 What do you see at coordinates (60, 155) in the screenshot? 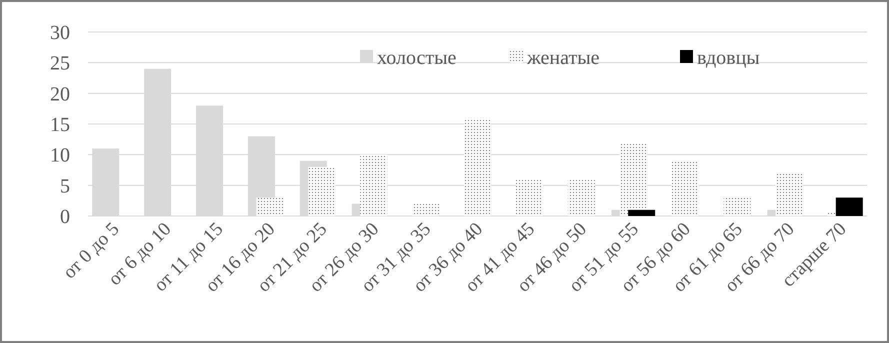
I see `y-tick-label: 10` at bounding box center [60, 155].